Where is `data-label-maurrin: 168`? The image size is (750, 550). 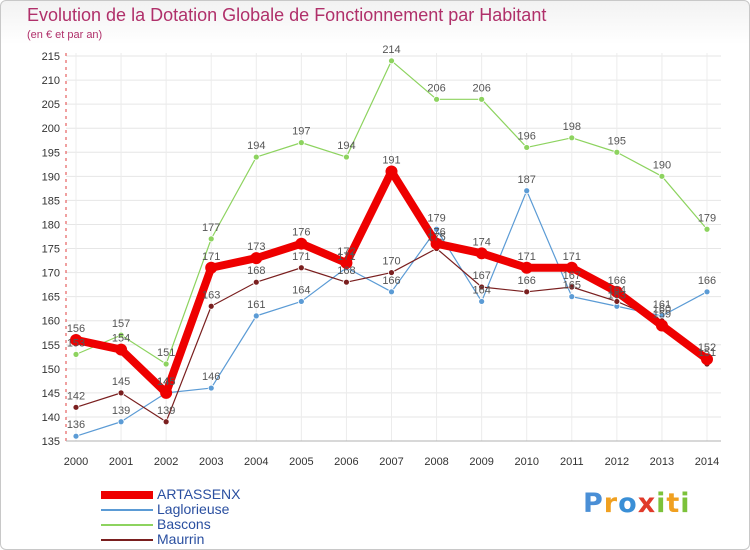
data-label-maurrin: 168 is located at coordinates (256, 271).